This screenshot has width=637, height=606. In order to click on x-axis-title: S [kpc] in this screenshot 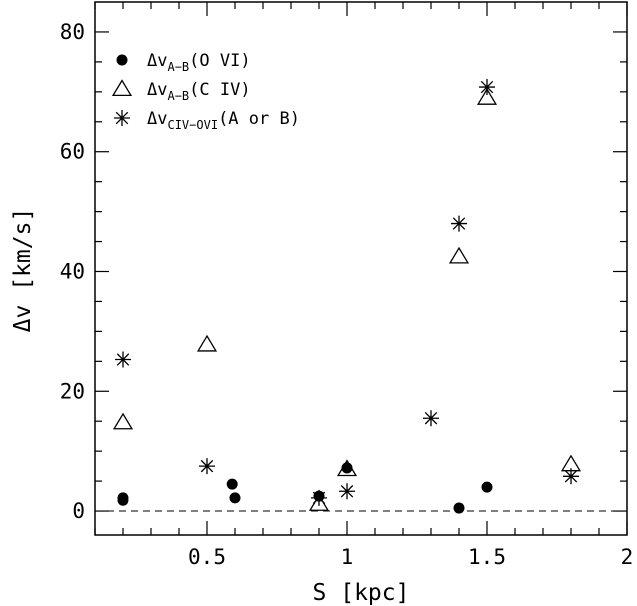, I will do `click(361, 593)`.